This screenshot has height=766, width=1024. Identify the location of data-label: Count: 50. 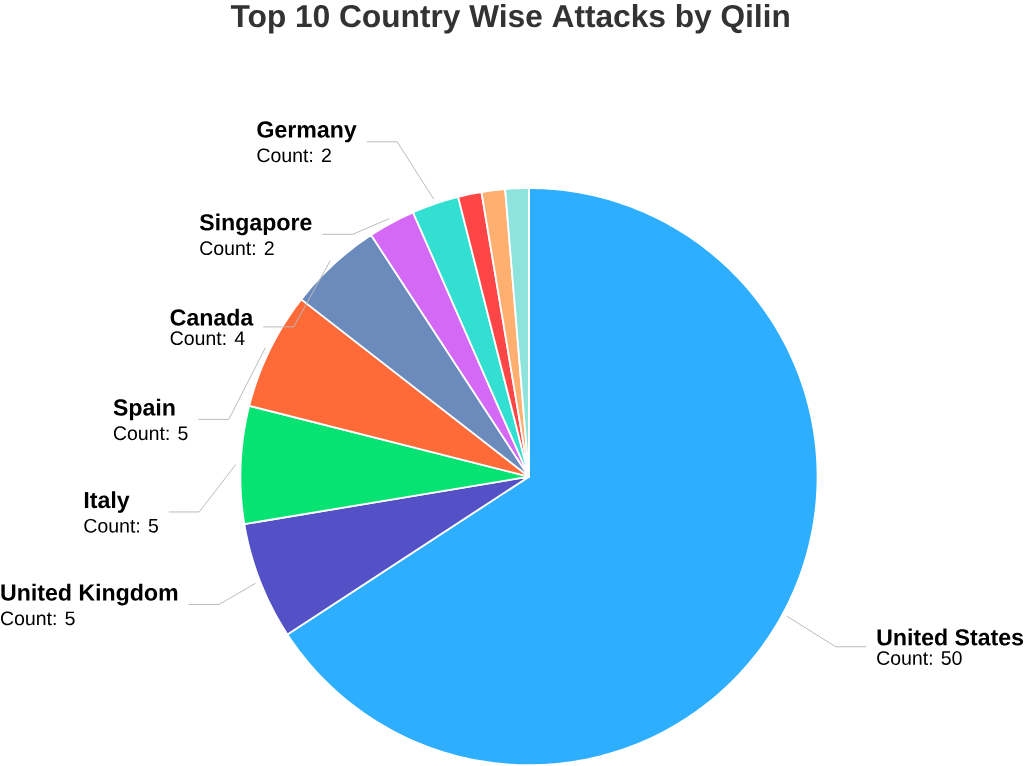
(919, 658).